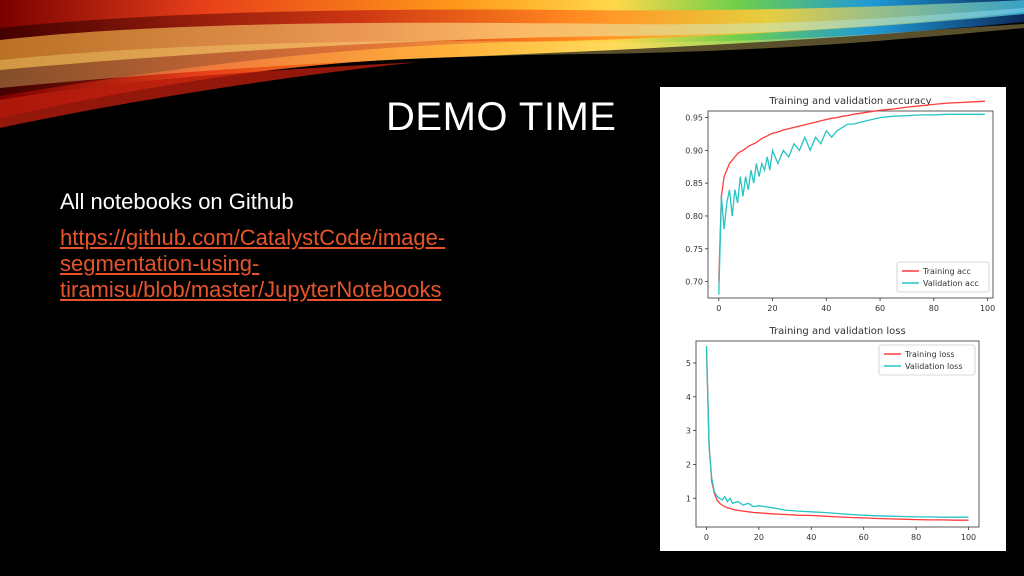  Describe the element at coordinates (946, 271) in the screenshot. I see `legend-label: Training acc` at that location.